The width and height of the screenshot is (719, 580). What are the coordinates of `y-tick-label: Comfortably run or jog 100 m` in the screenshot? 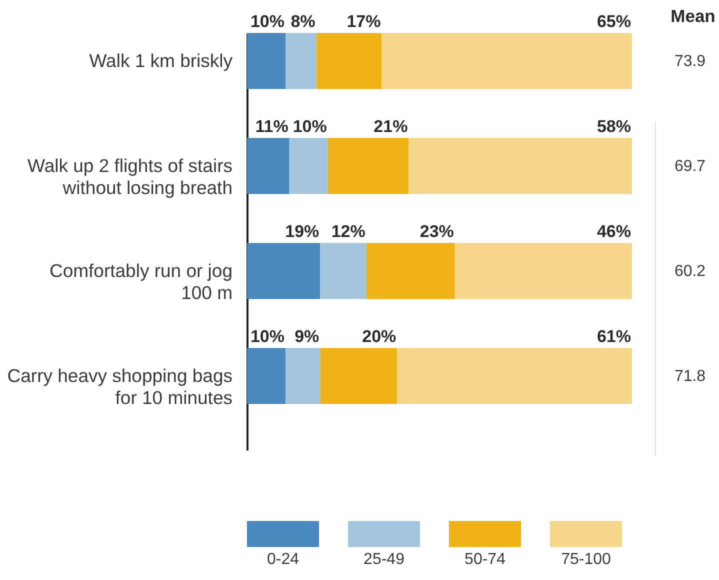 It's located at (140, 282).